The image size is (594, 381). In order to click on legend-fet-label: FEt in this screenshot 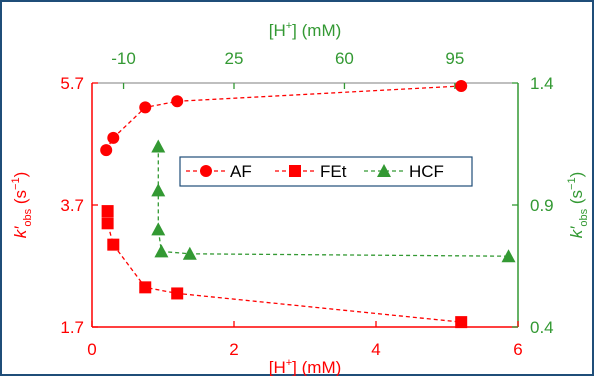, I will do `click(333, 171)`.